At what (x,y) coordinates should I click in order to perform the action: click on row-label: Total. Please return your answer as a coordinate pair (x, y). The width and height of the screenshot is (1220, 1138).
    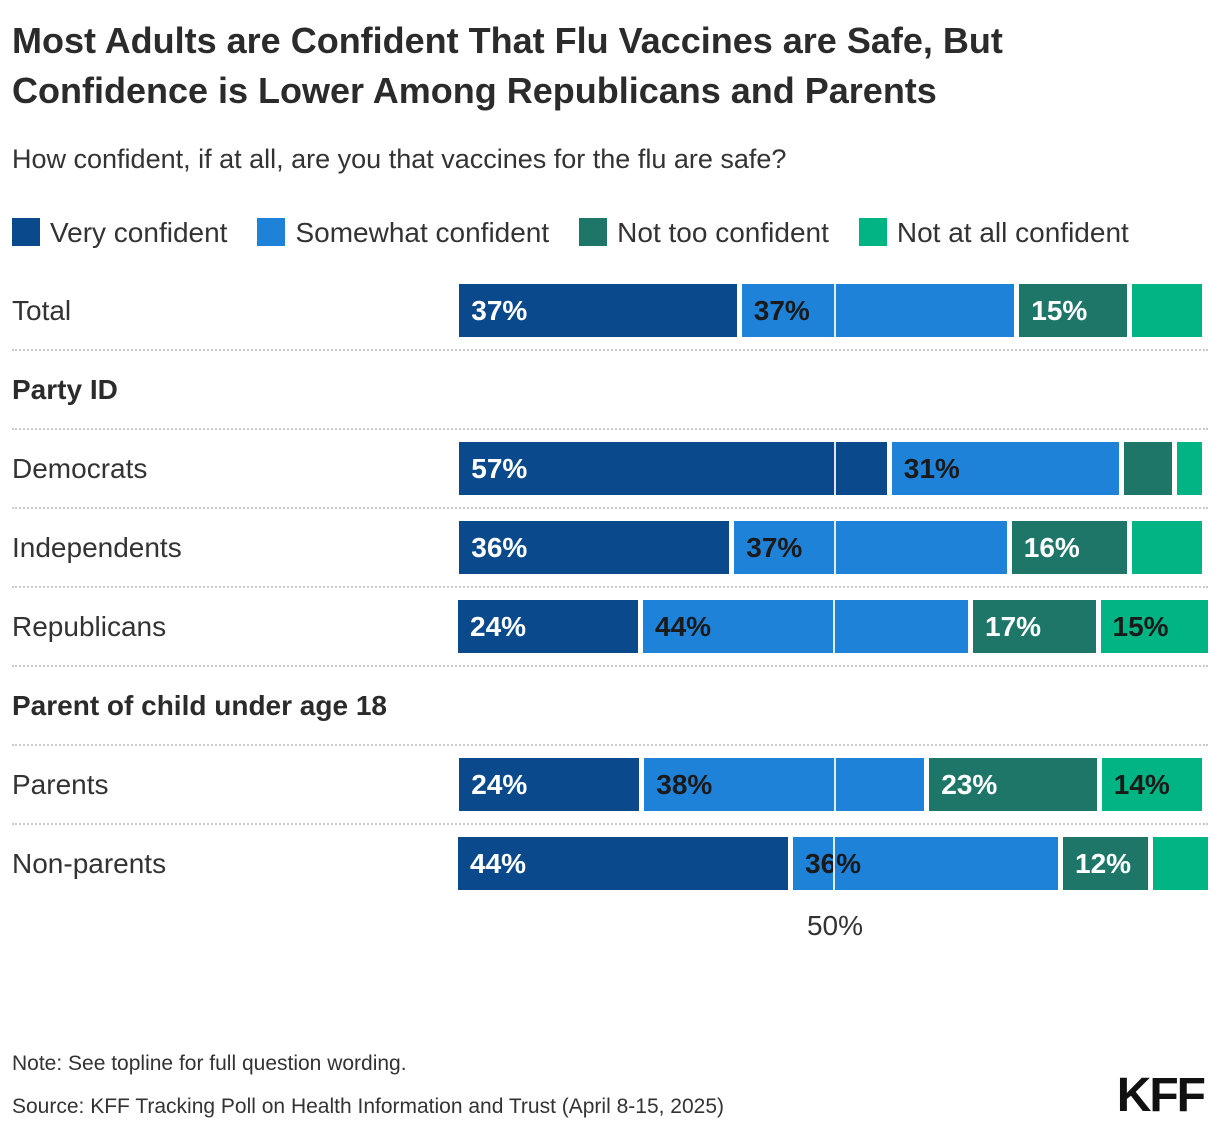
    Looking at the image, I should click on (42, 310).